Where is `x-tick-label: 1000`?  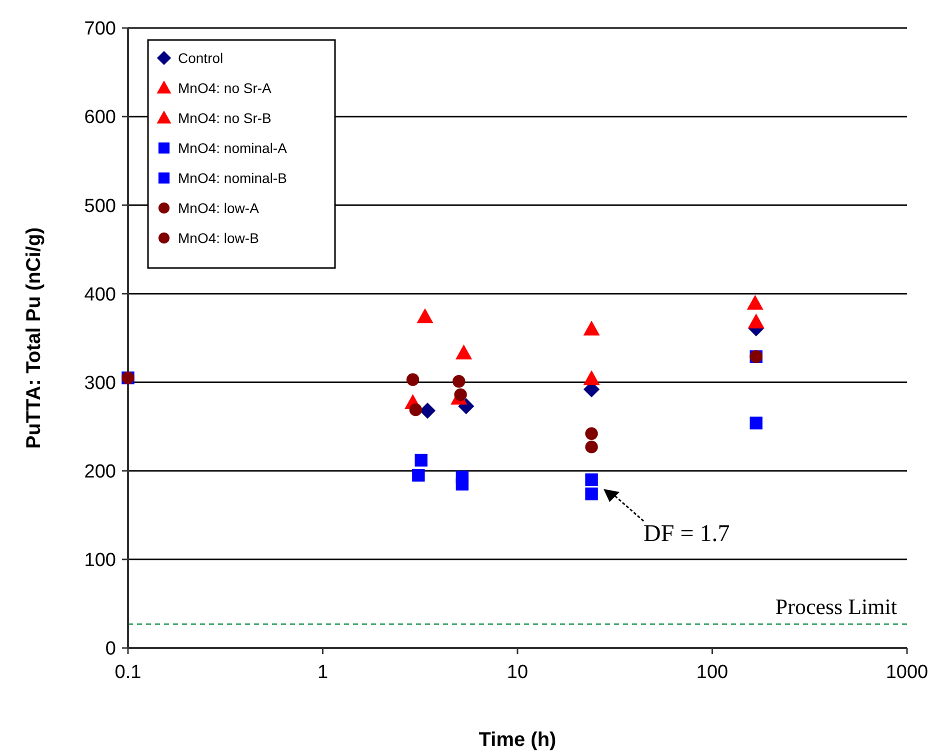 x-tick-label: 1000 is located at coordinates (907, 672).